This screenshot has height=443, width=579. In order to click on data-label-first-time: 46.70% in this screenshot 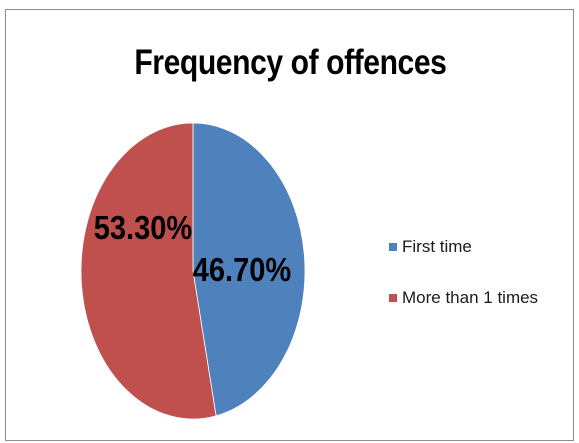, I will do `click(242, 269)`.